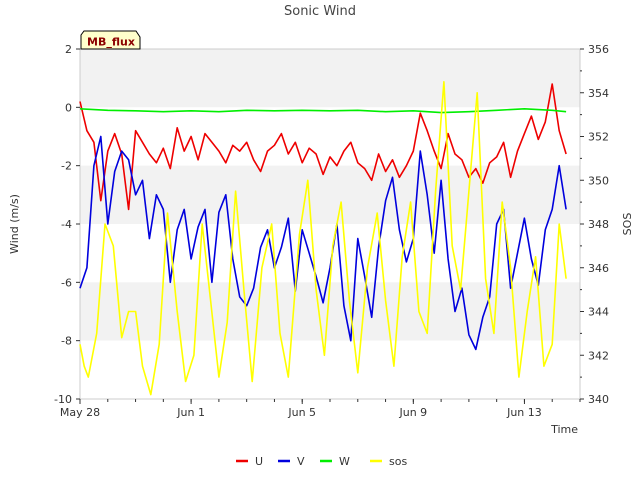 This screenshot has height=480, width=640. Describe the element at coordinates (66, 341) in the screenshot. I see `left-y-tick-label: -8` at that location.